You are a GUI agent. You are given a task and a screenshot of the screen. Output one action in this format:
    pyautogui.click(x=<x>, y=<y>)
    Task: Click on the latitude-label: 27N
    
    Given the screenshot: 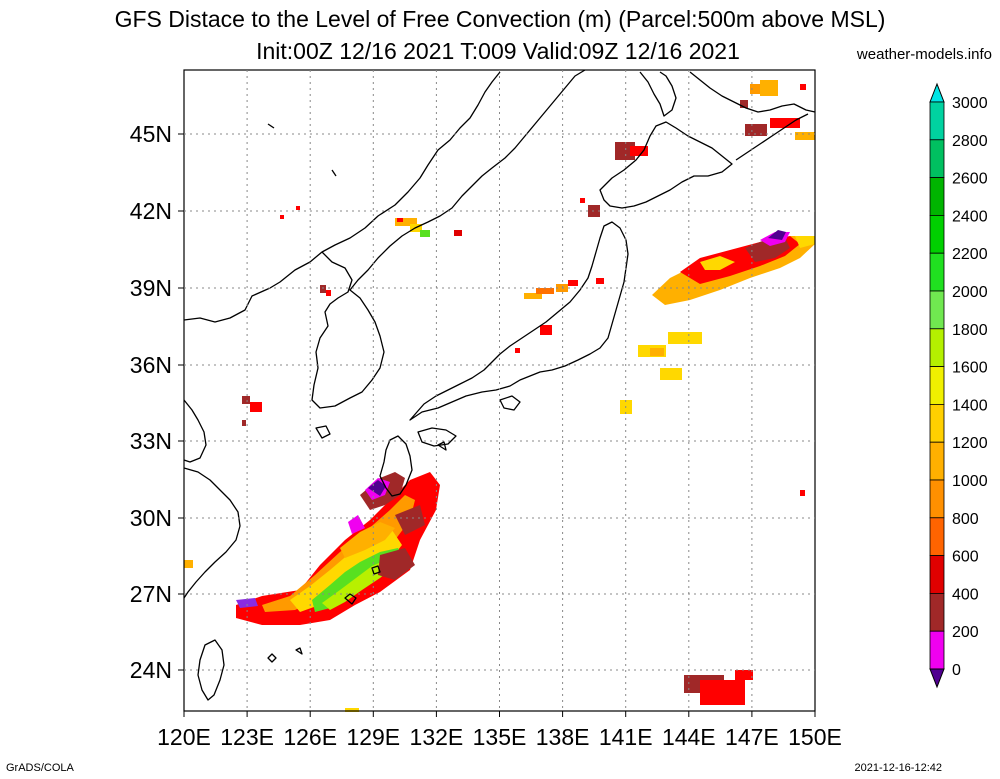 What is the action you would take?
    pyautogui.click(x=151, y=594)
    